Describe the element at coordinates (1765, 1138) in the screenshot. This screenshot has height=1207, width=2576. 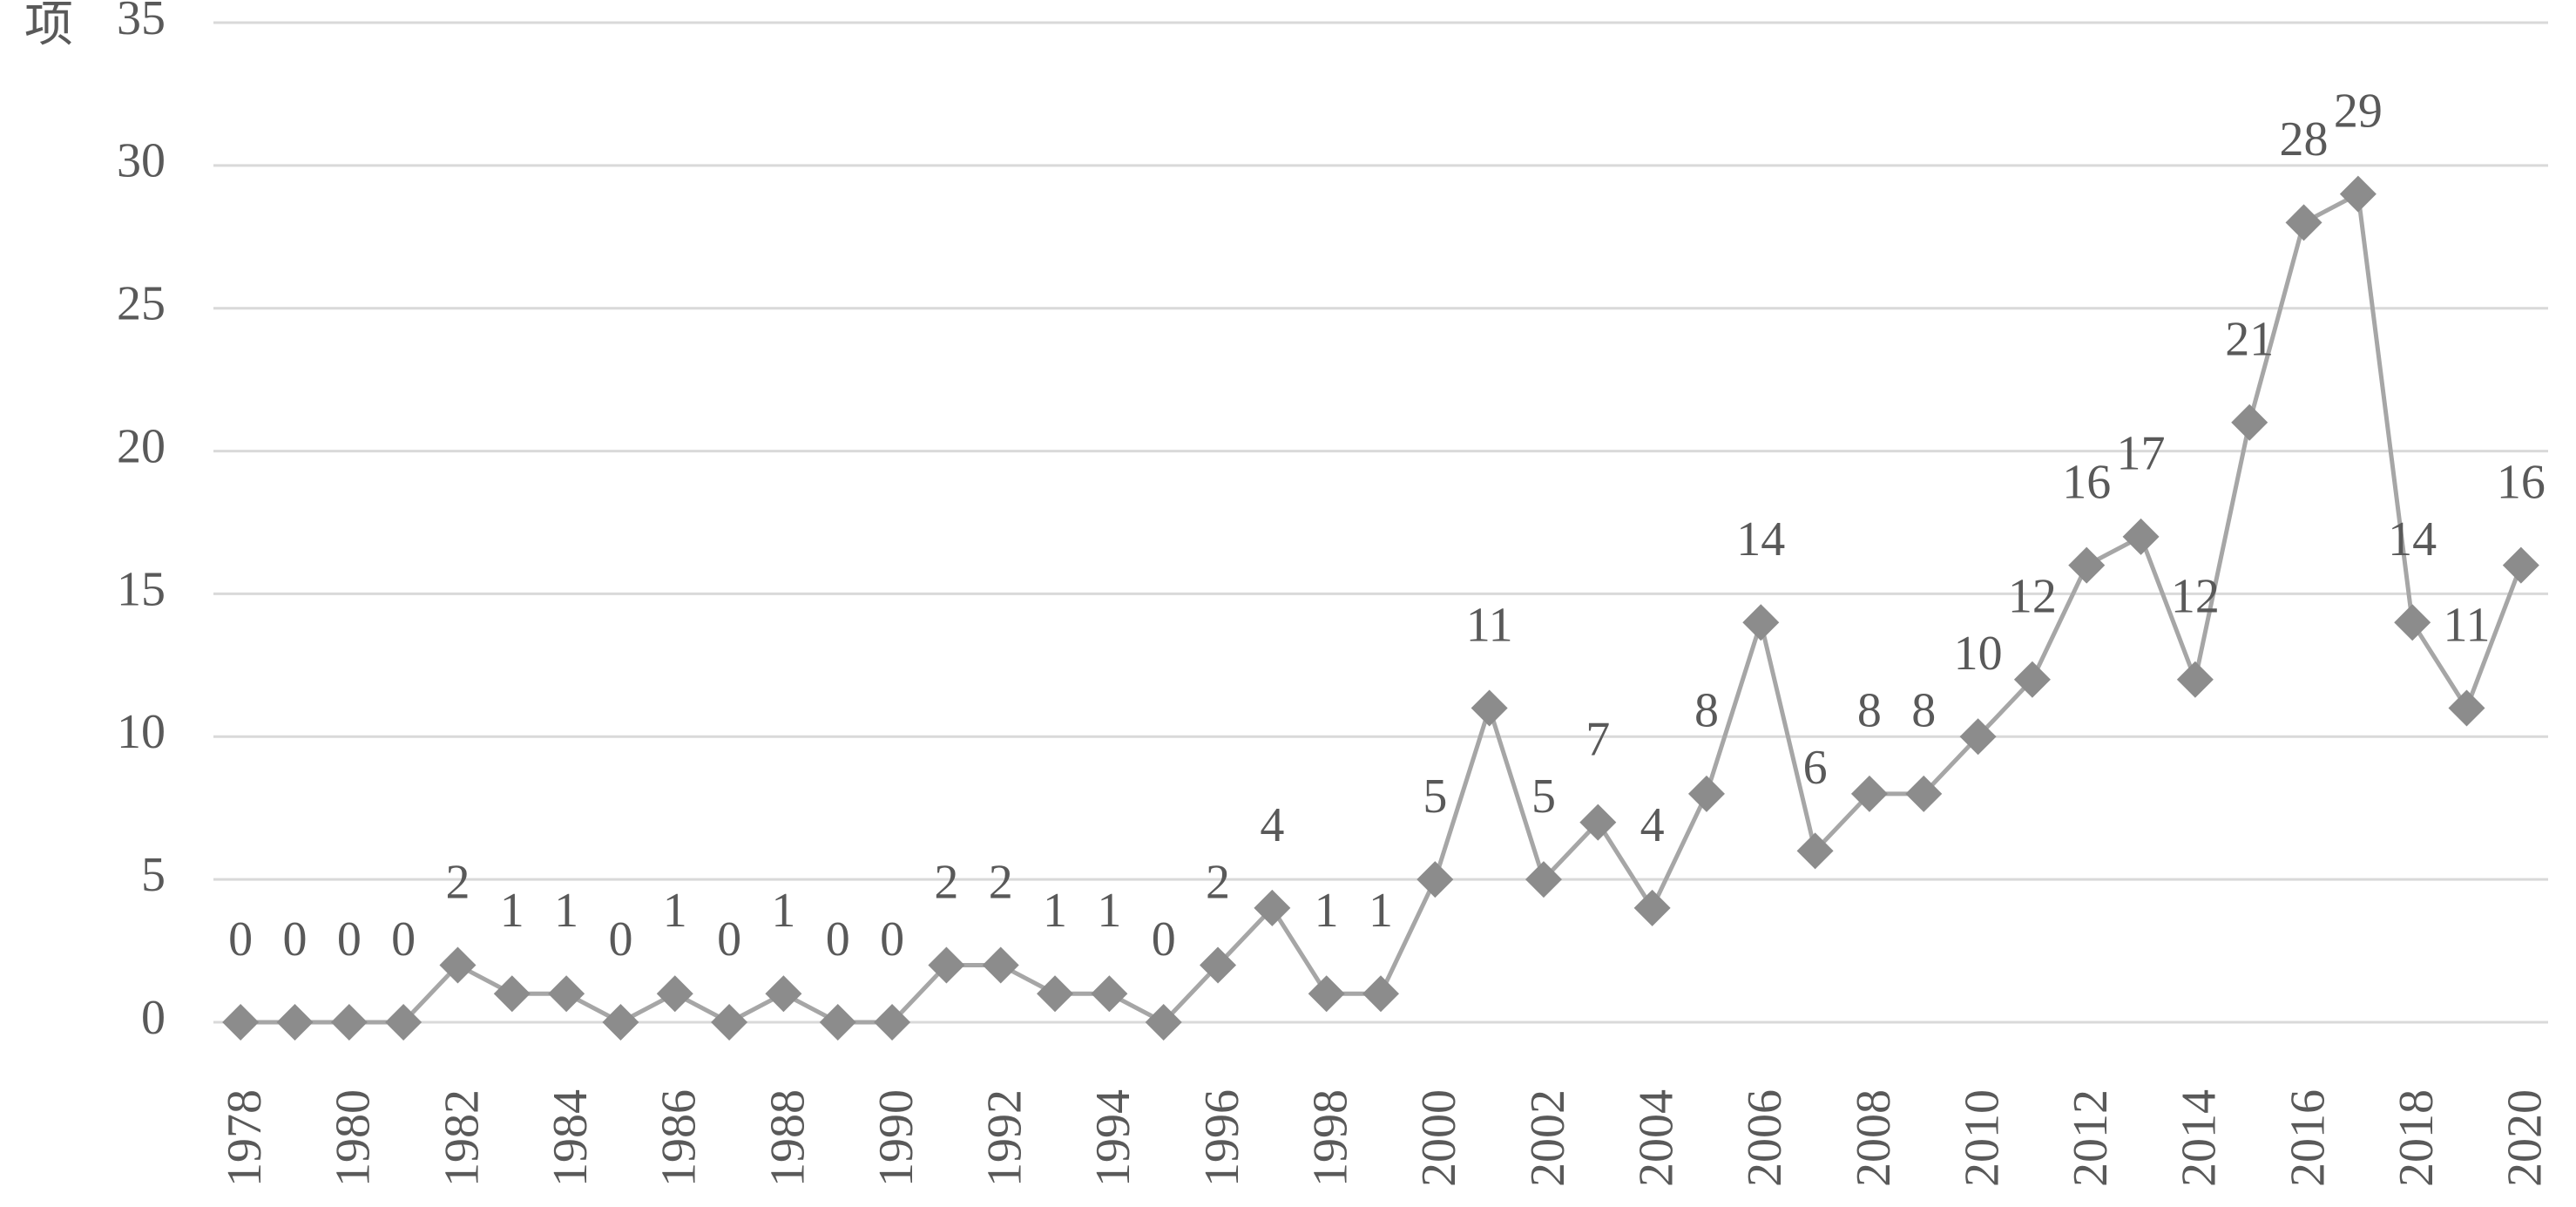
I see `x-tick-label: 2006` at that location.